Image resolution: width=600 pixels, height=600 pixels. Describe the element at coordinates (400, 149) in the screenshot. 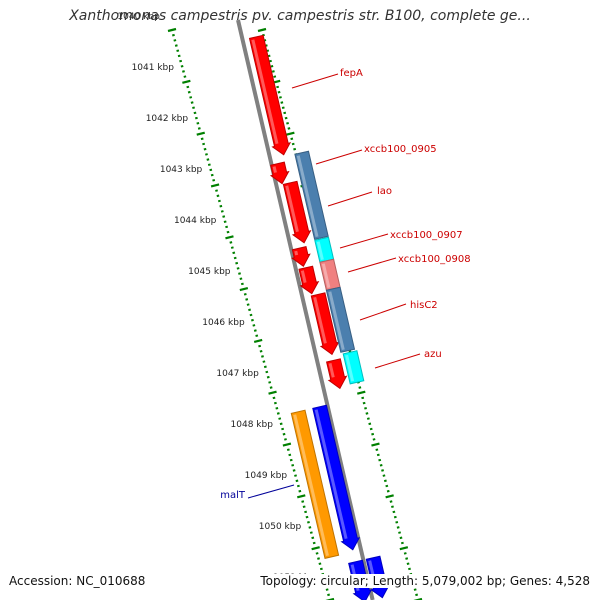

I see `gene-label: xccb100_0905` at that location.